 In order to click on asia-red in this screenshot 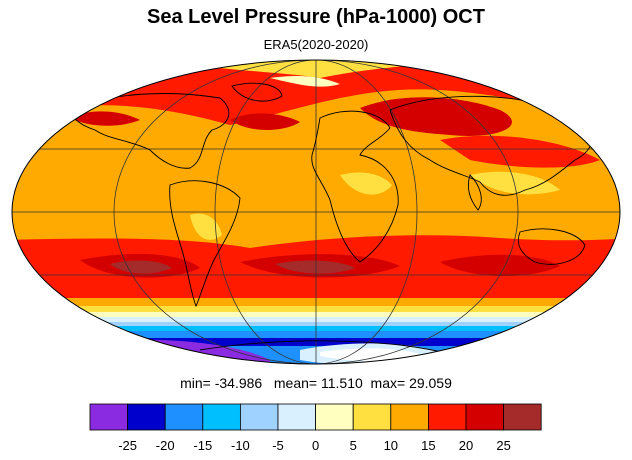, I will do `click(520, 151)`.